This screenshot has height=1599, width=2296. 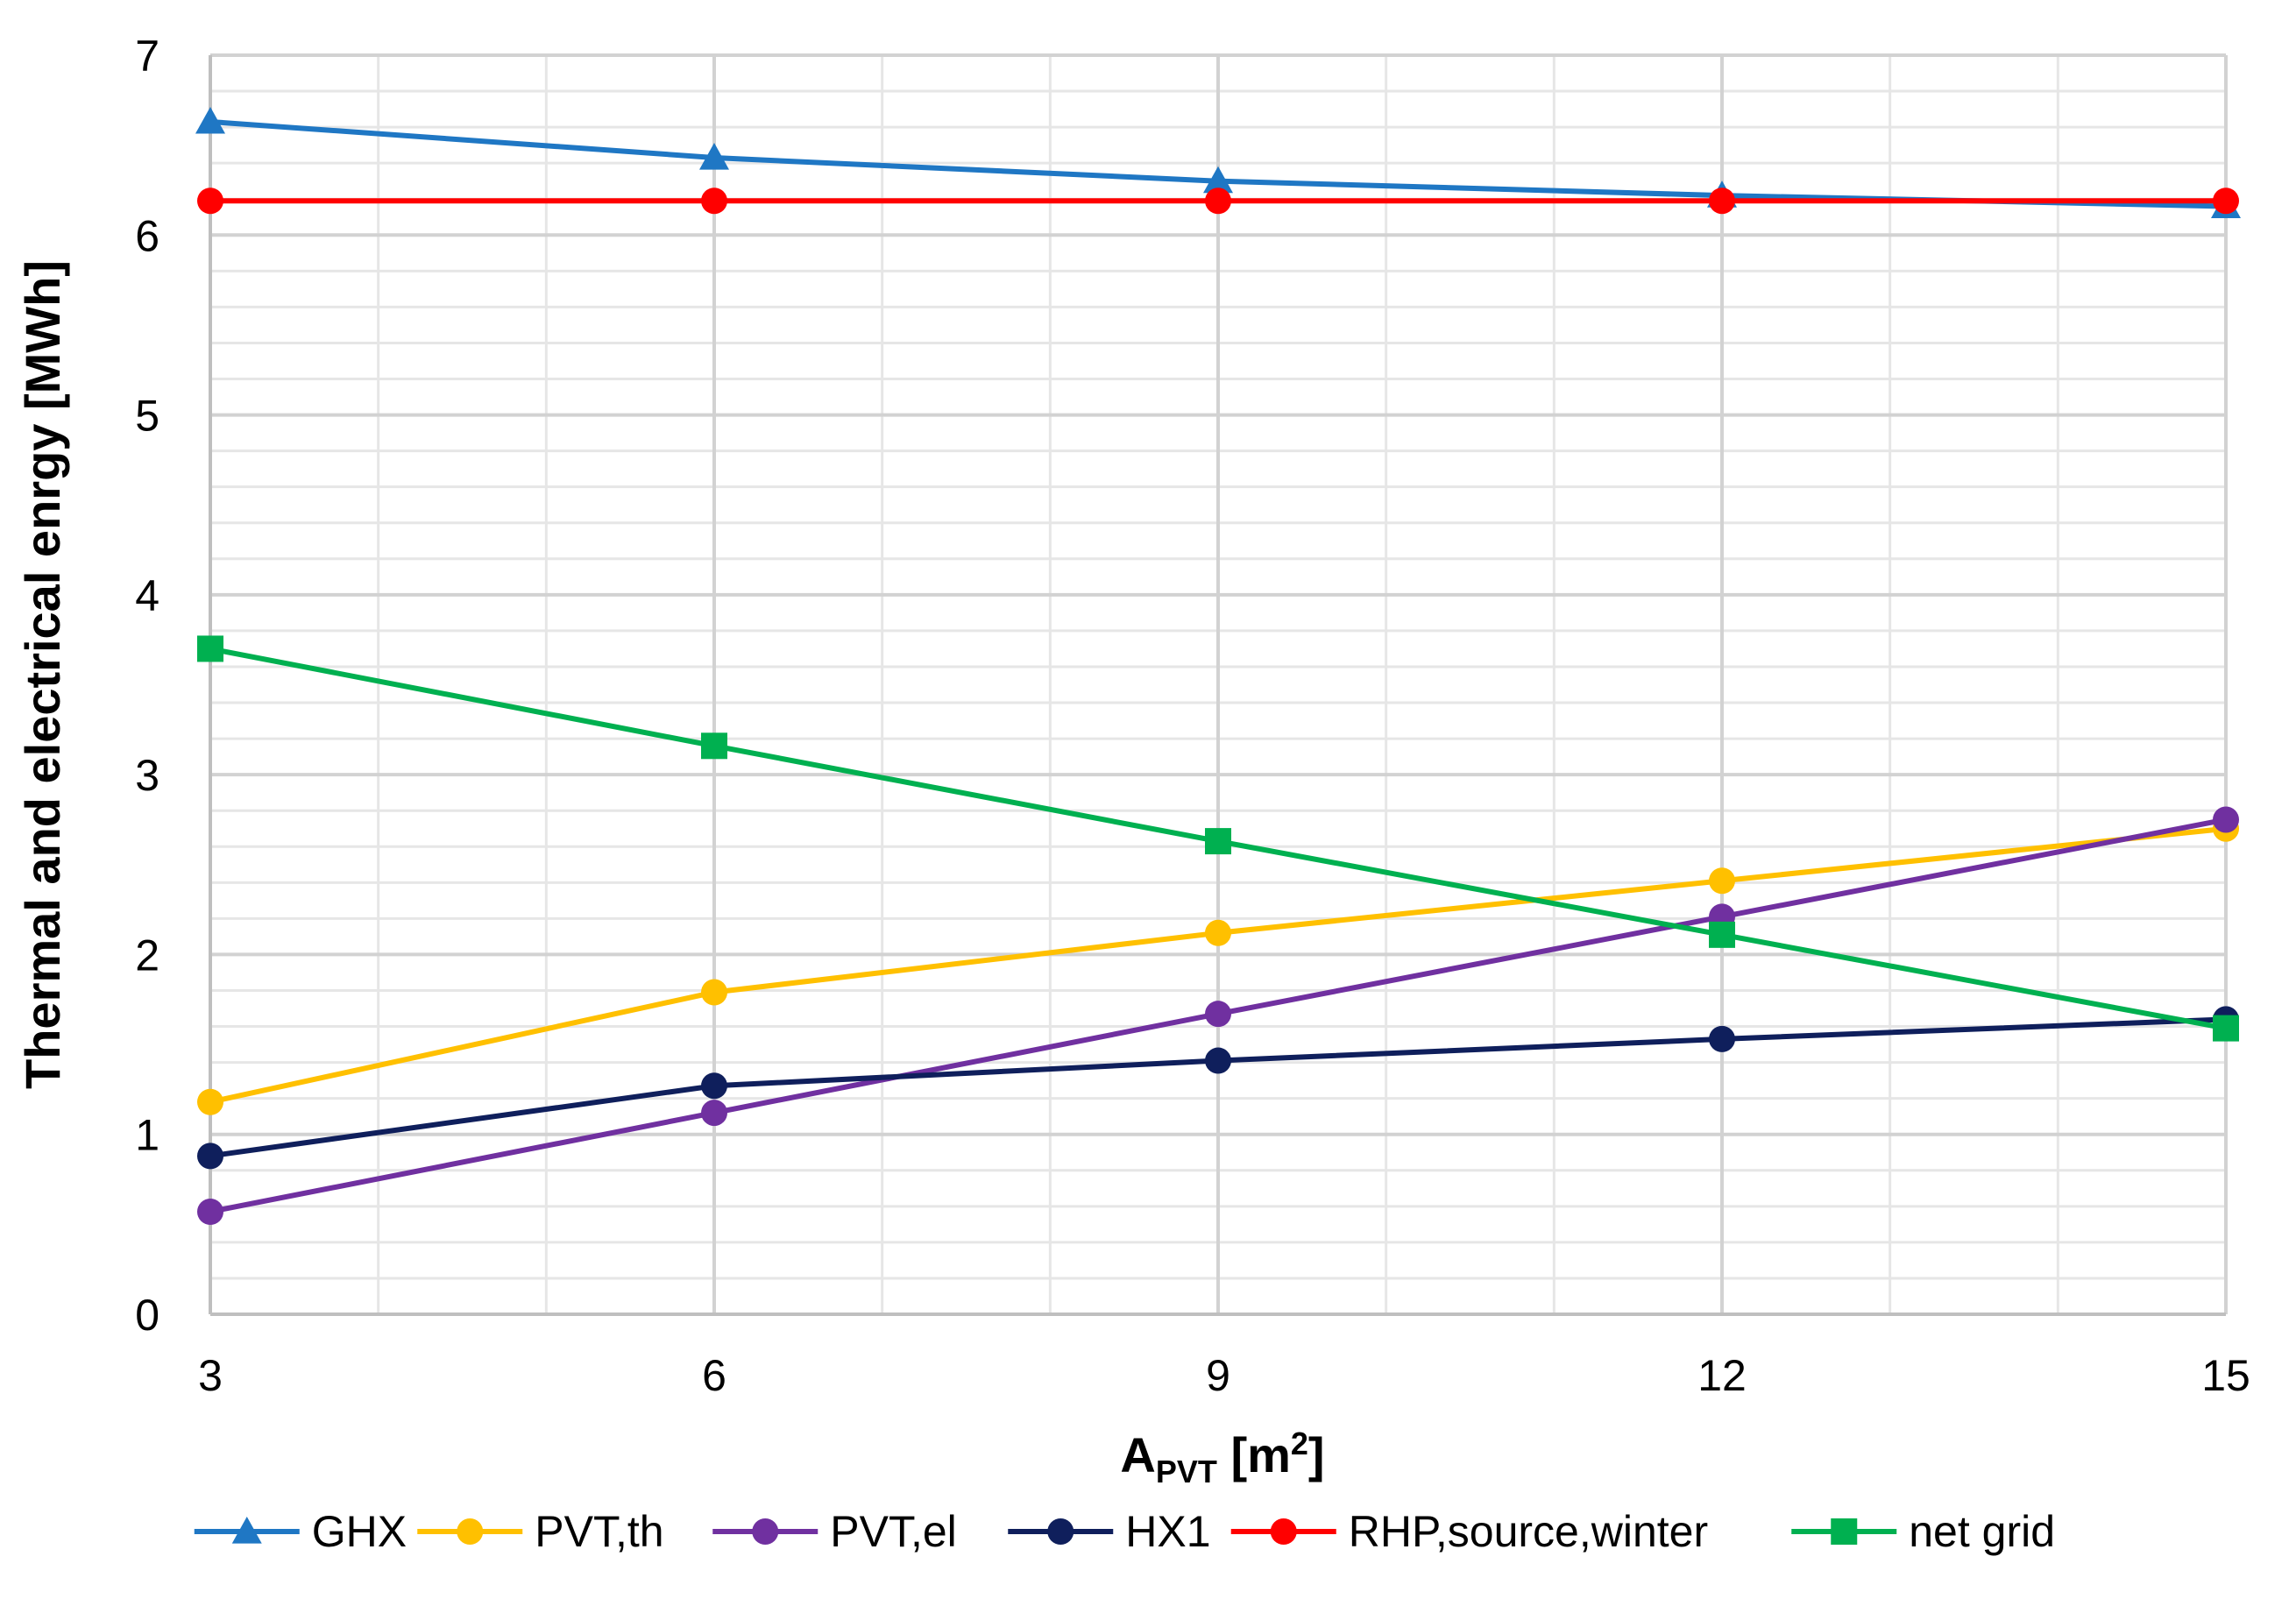 I want to click on x-axis-title-subscript: PVT, so click(x=1186, y=1471).